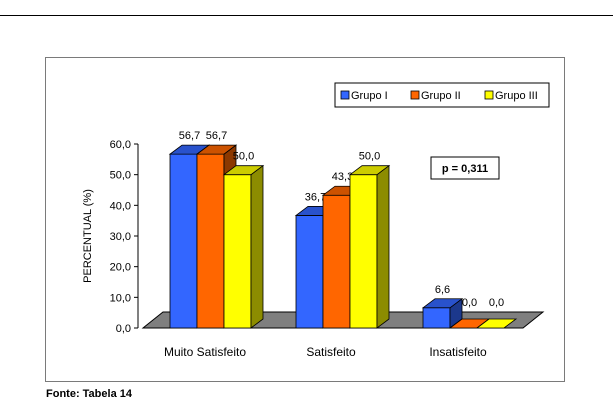  I want to click on legend-label: Grupo I, so click(369, 96).